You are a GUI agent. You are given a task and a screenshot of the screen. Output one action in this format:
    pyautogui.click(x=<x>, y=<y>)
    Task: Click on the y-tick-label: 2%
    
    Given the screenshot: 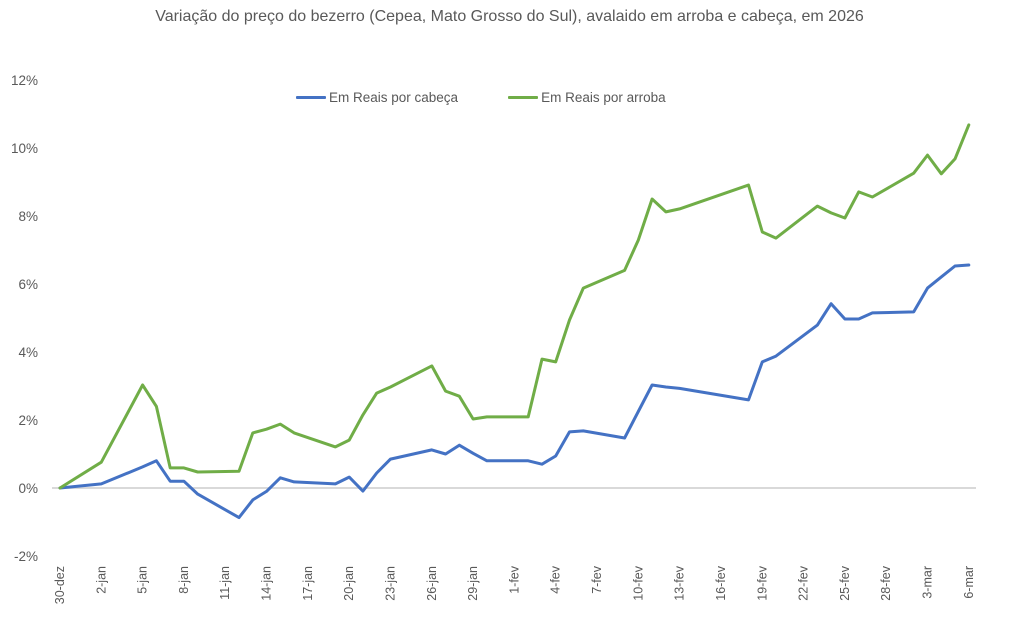 What is the action you would take?
    pyautogui.click(x=28, y=420)
    